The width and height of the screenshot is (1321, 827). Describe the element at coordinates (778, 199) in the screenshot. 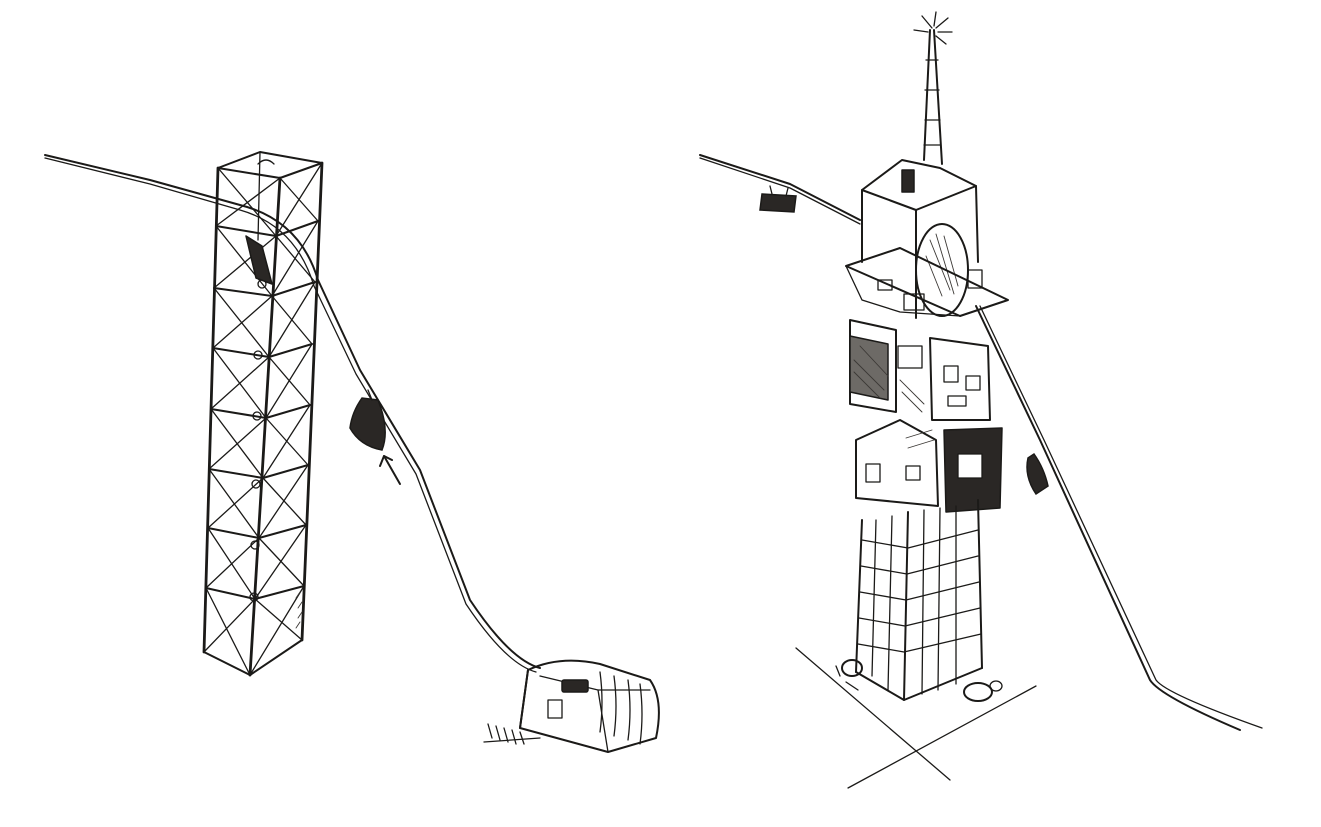

I see `right-gondola-upper` at that location.